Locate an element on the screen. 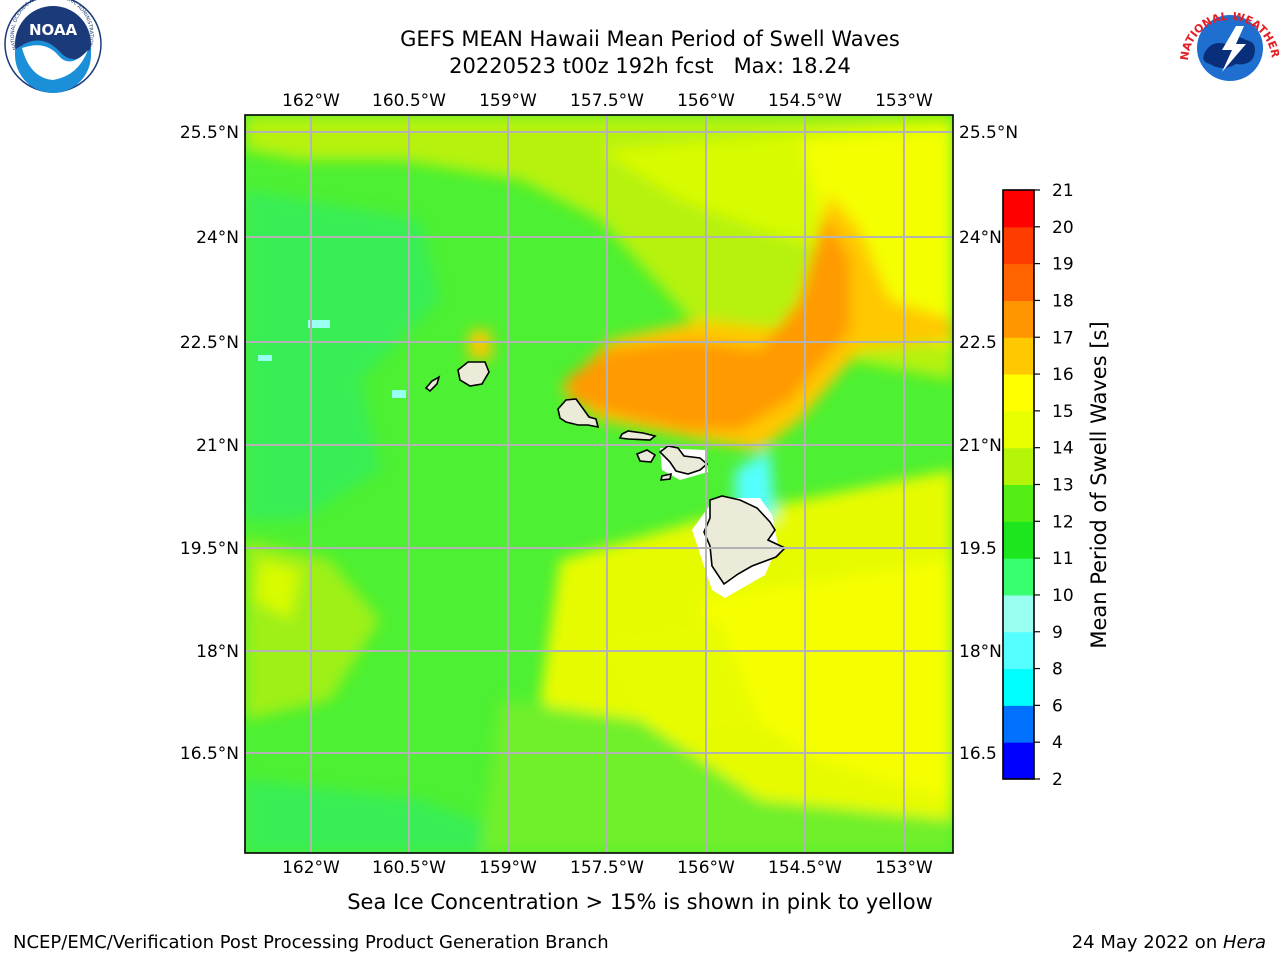  lat-label: 19.5 is located at coordinates (978, 549).